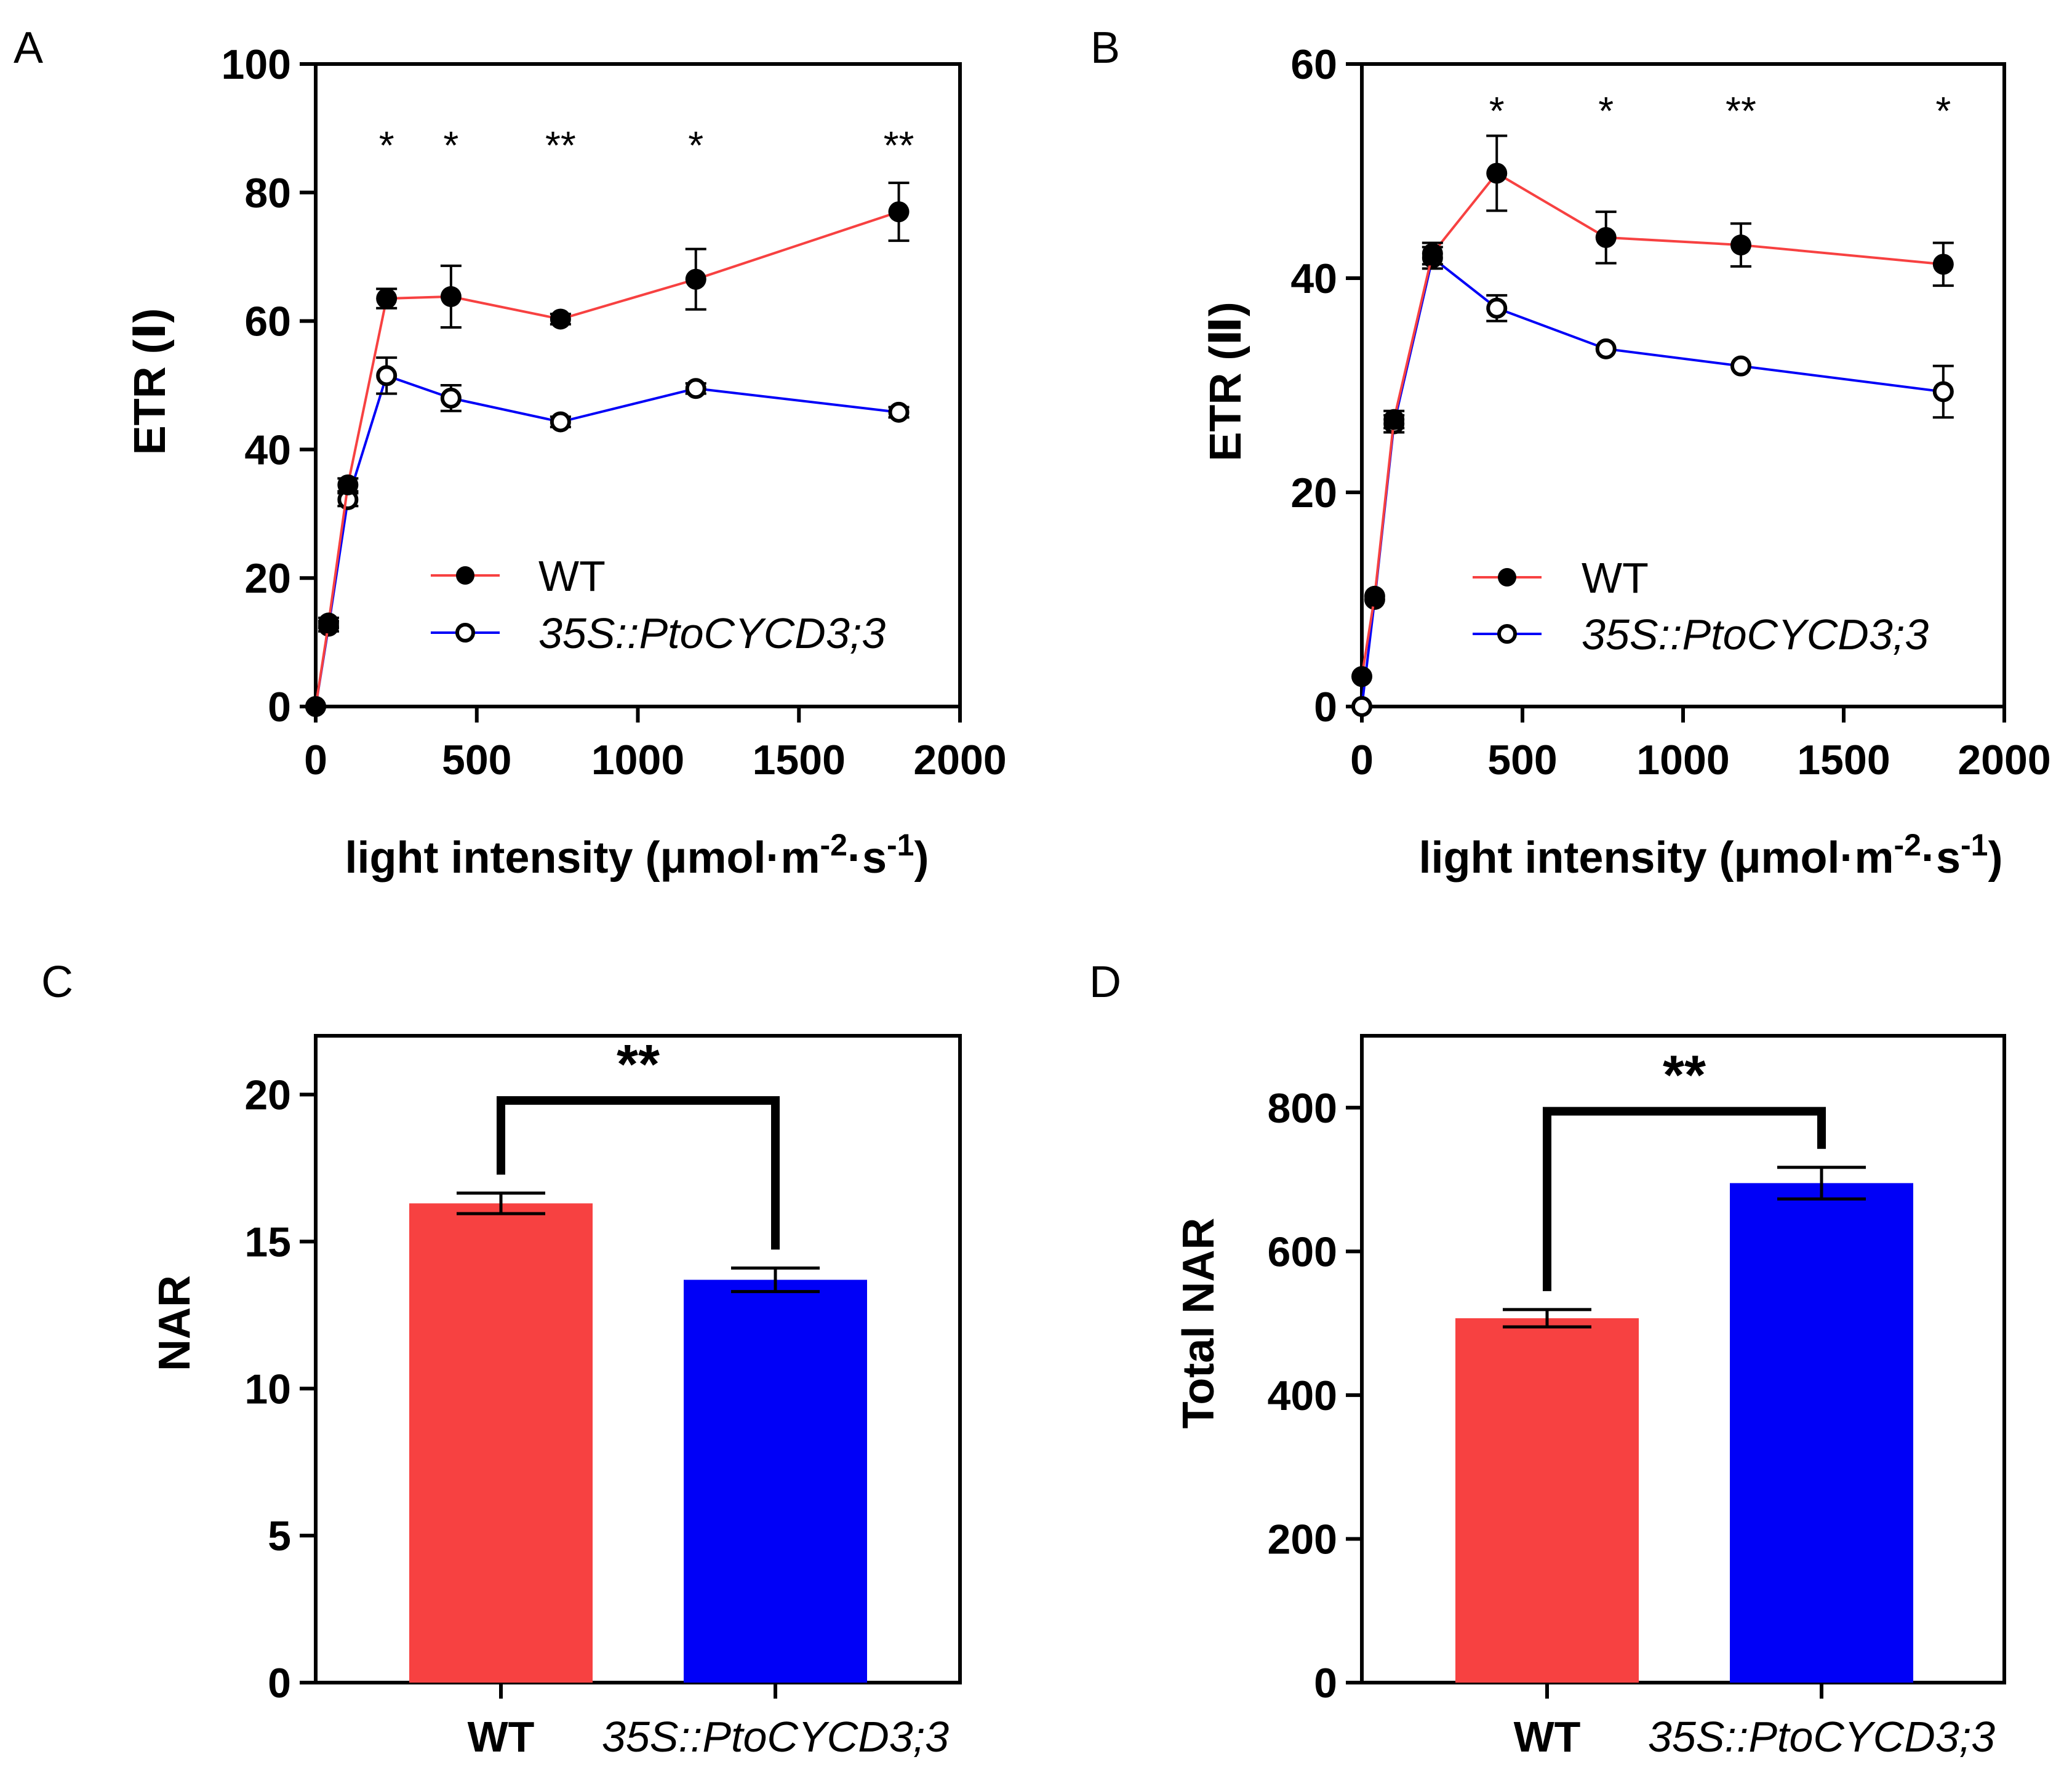 Image resolution: width=2072 pixels, height=1770 pixels. What do you see at coordinates (1302, 1108) in the screenshot?
I see `y-tick-label-d: 800` at bounding box center [1302, 1108].